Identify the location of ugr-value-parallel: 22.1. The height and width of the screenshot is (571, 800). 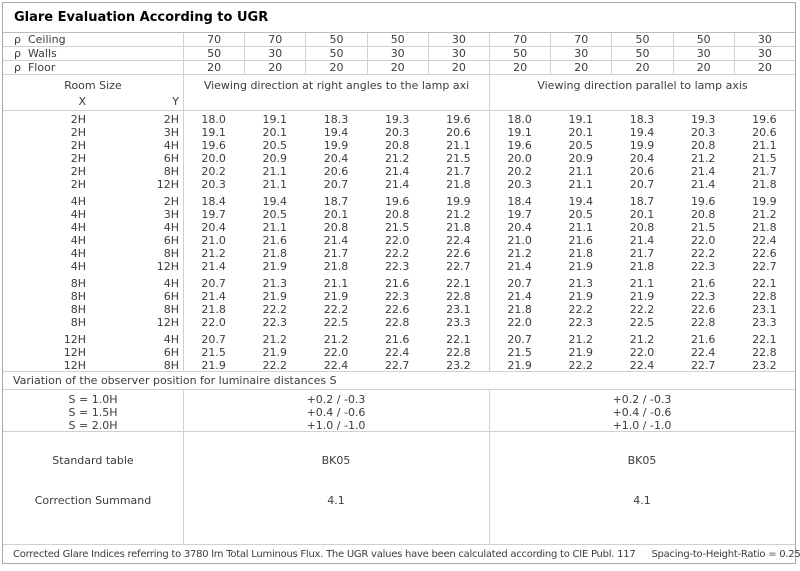
(764, 283).